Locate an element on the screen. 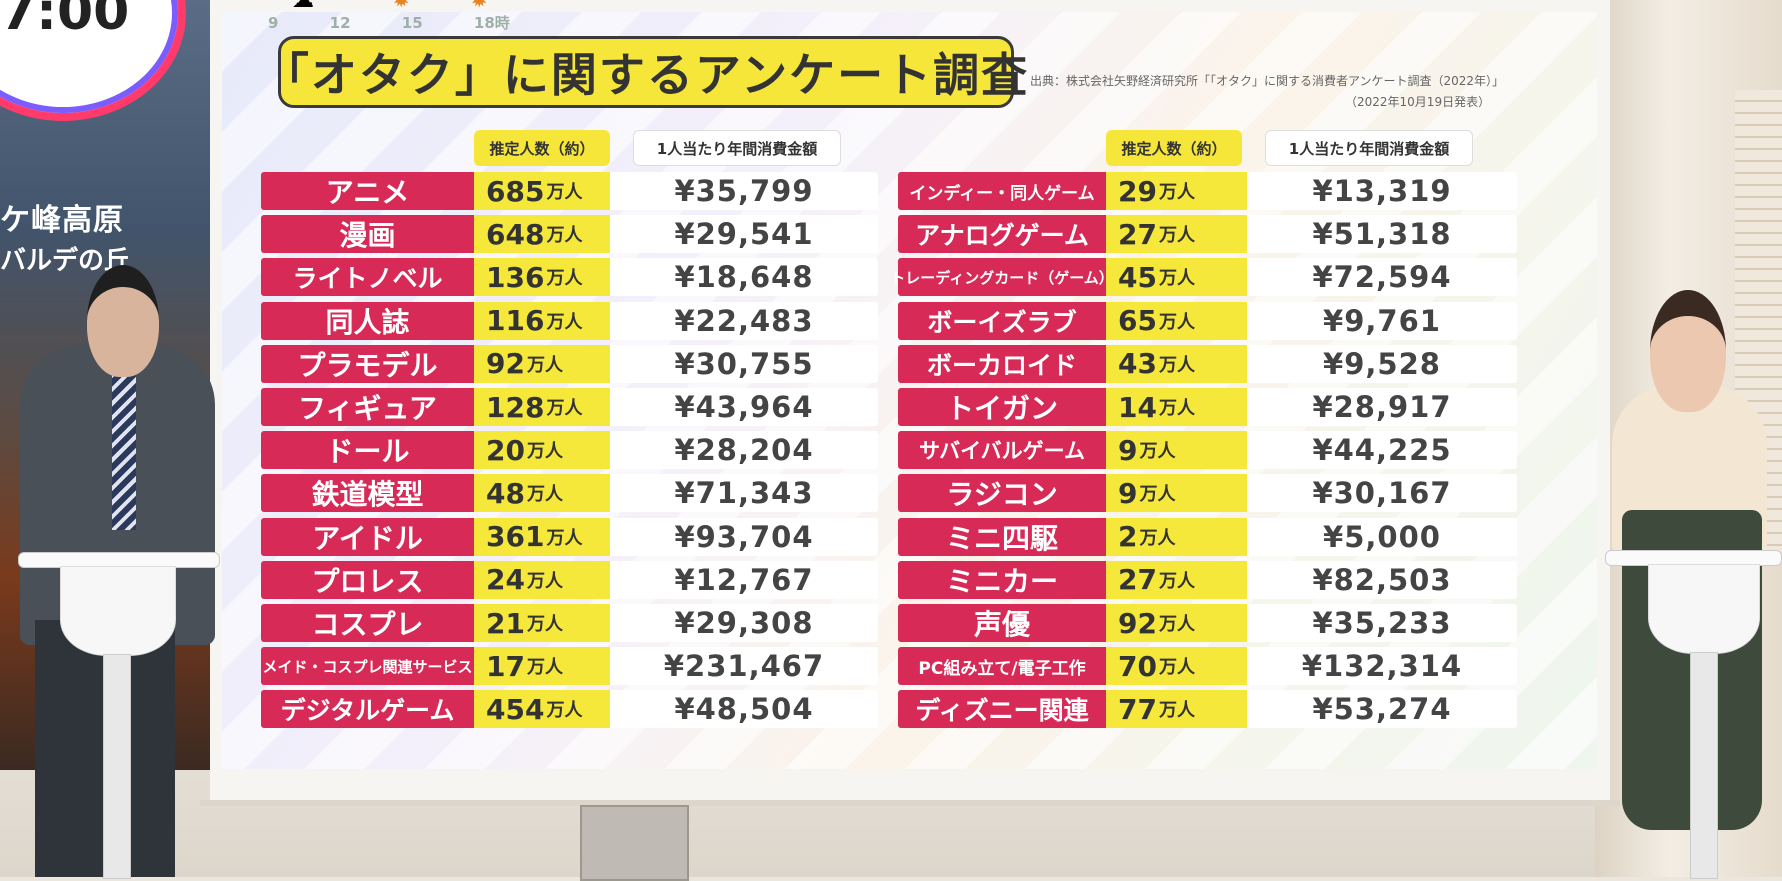 Image resolution: width=1782 pixels, height=881 pixels. category-name: PC組み立て/電子工作 is located at coordinates (1002, 666).